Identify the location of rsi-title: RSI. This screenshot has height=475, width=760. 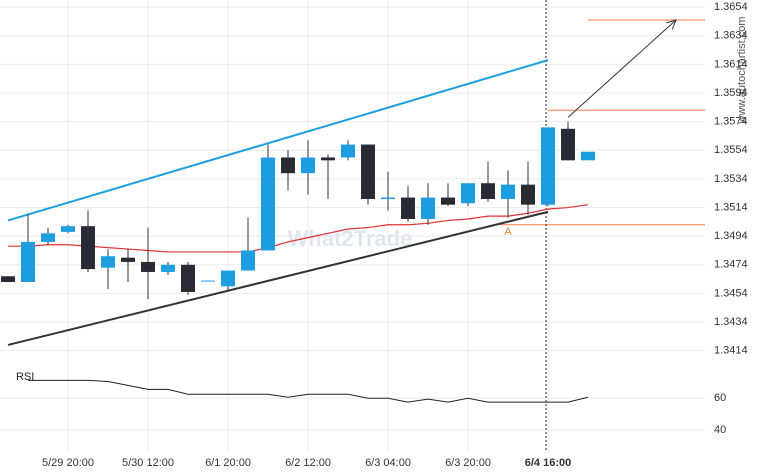
(25, 377).